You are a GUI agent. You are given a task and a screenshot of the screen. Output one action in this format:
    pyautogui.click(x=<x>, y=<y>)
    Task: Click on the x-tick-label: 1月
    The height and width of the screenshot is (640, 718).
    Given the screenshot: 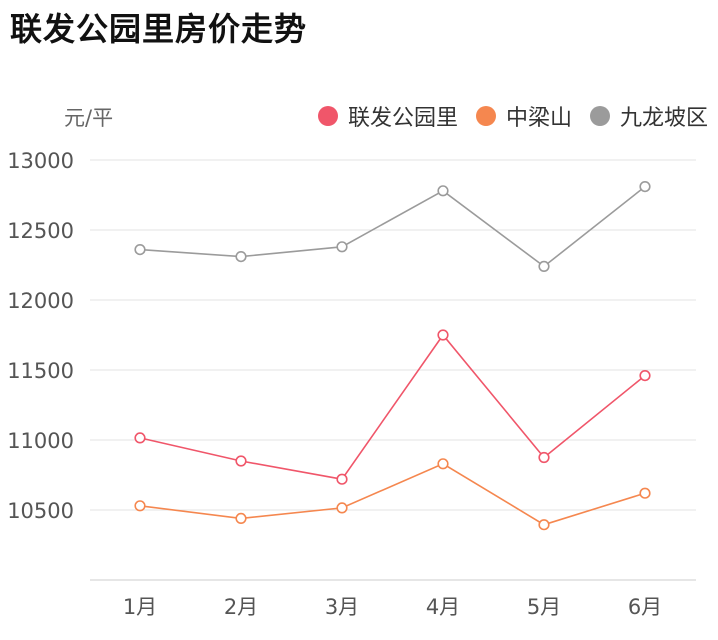 What is the action you would take?
    pyautogui.click(x=140, y=607)
    